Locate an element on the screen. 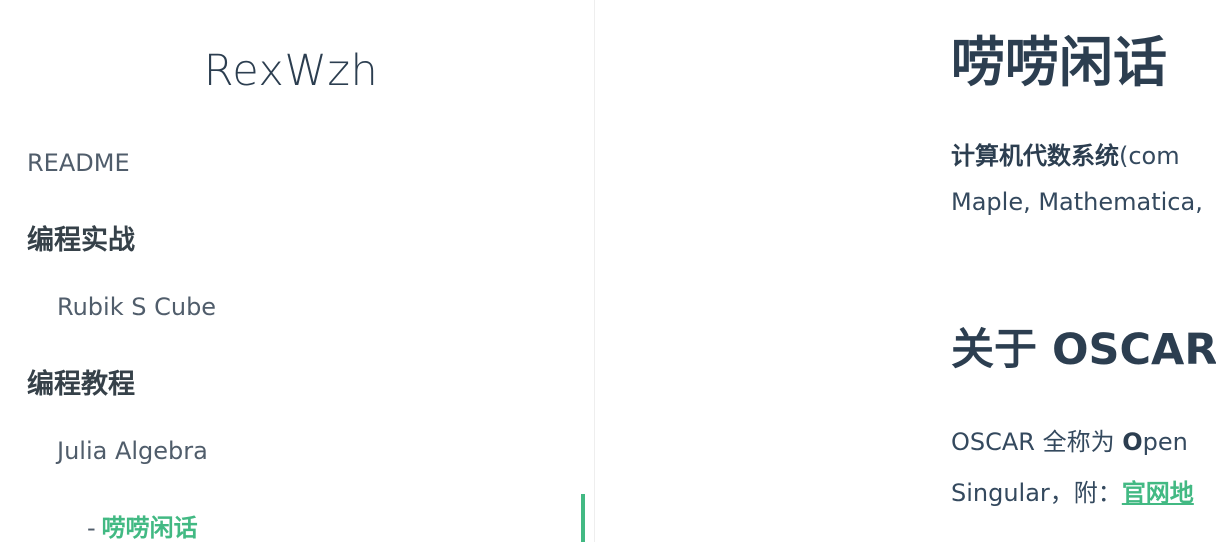 The image size is (1216, 542). paragraph-2-line-2: Singular，附：官网地 is located at coordinates (1072, 490).